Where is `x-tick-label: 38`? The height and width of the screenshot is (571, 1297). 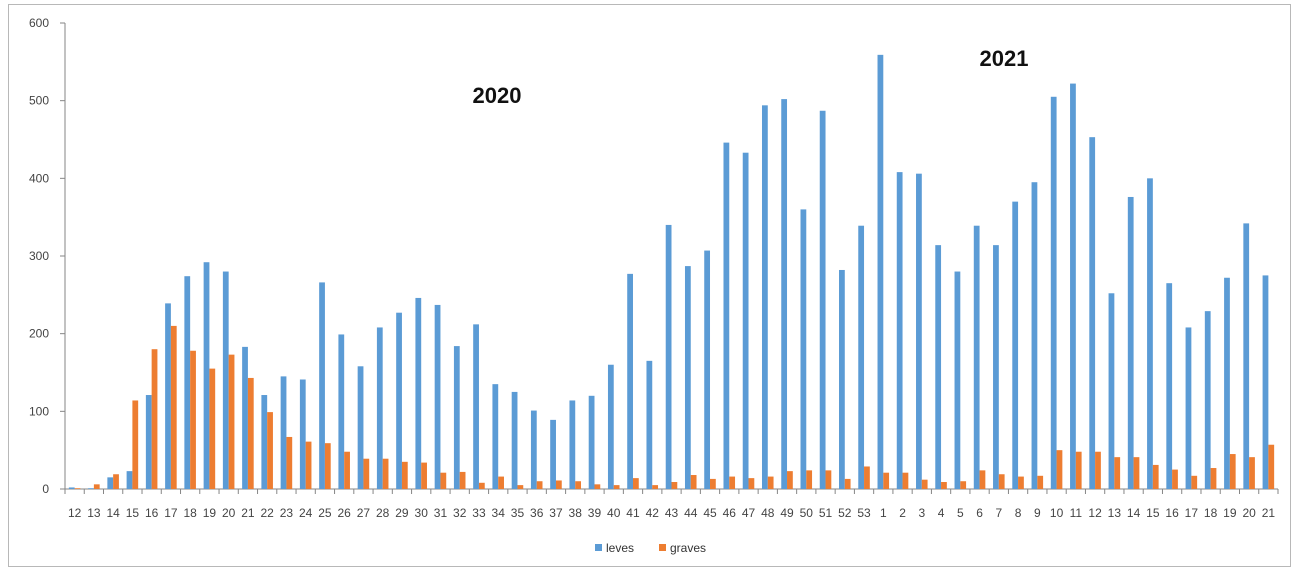
x-tick-label: 38 is located at coordinates (576, 513).